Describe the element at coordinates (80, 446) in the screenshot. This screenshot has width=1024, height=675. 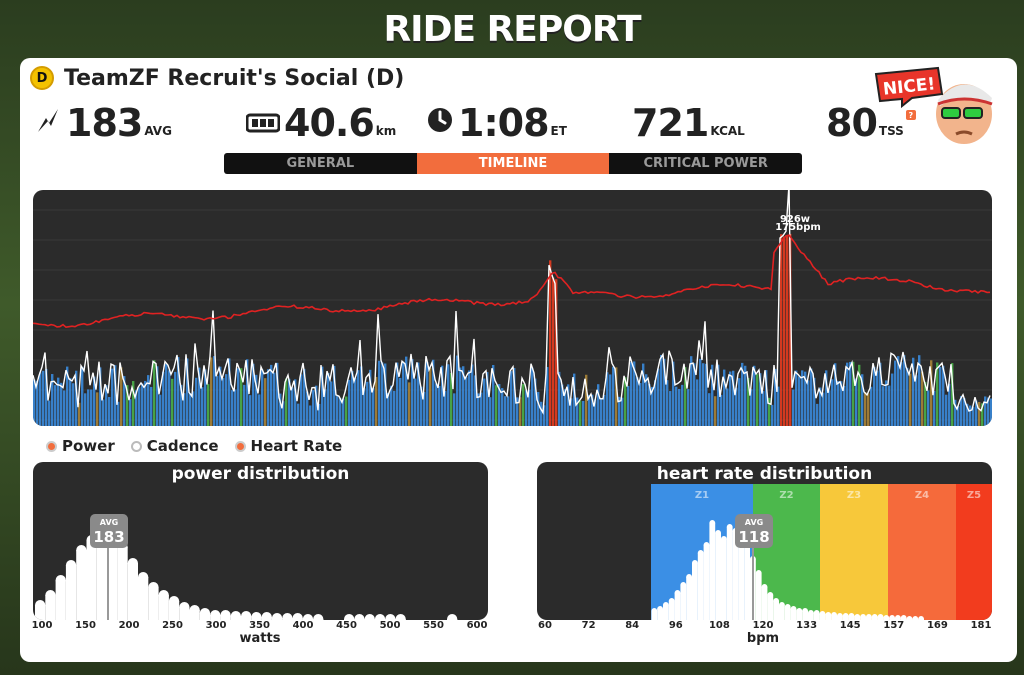
I see `legend-power: Power` at that location.